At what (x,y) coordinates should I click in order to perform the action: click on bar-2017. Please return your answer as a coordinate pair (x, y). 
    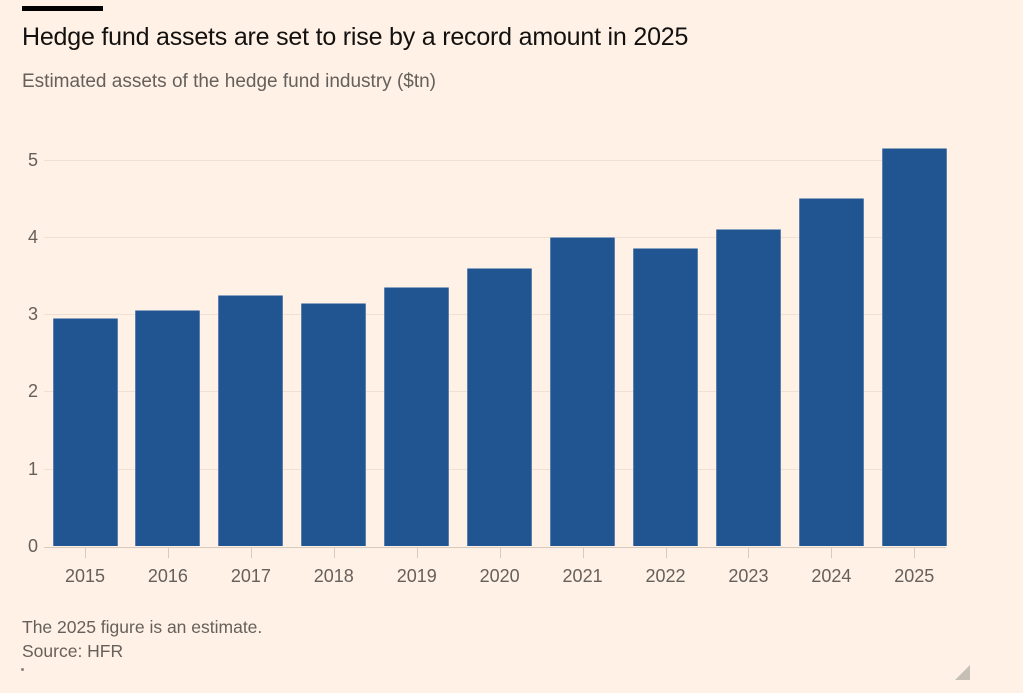
    Looking at the image, I should click on (251, 420).